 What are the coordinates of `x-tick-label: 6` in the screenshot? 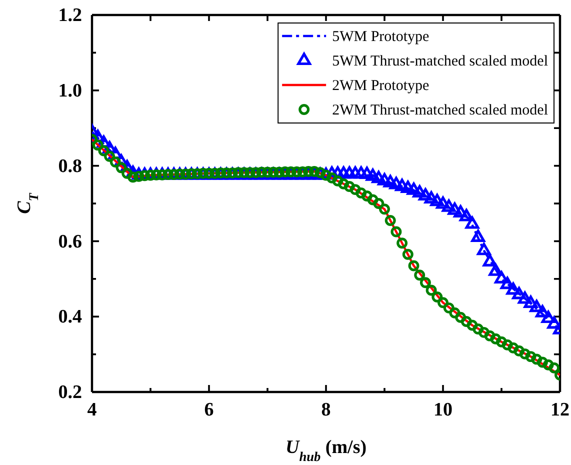 It's located at (209, 409).